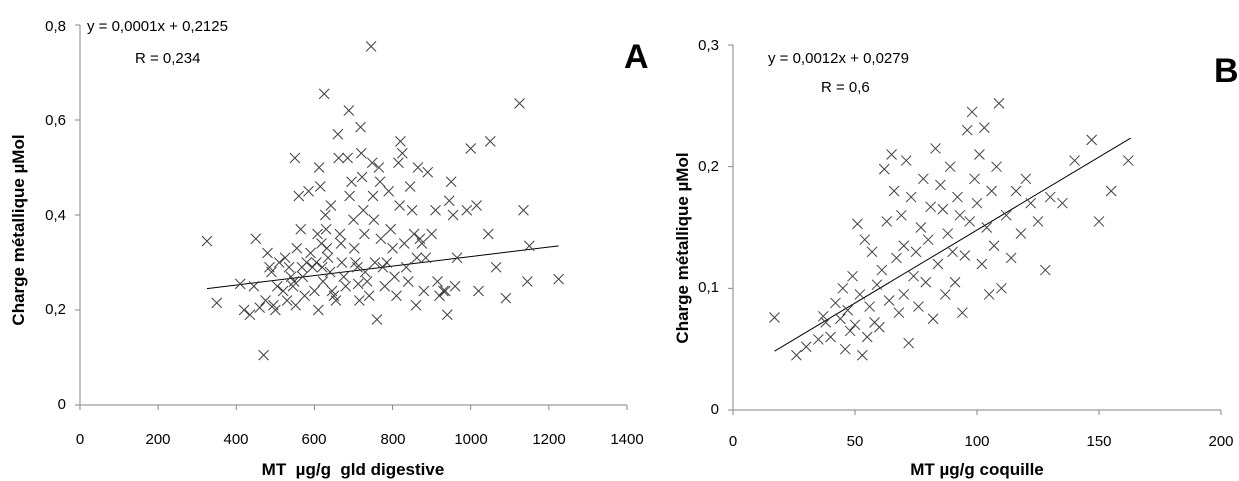 This screenshot has height=481, width=1239. I want to click on x-axis-title: MT µg/g gld digestive, so click(353, 469).